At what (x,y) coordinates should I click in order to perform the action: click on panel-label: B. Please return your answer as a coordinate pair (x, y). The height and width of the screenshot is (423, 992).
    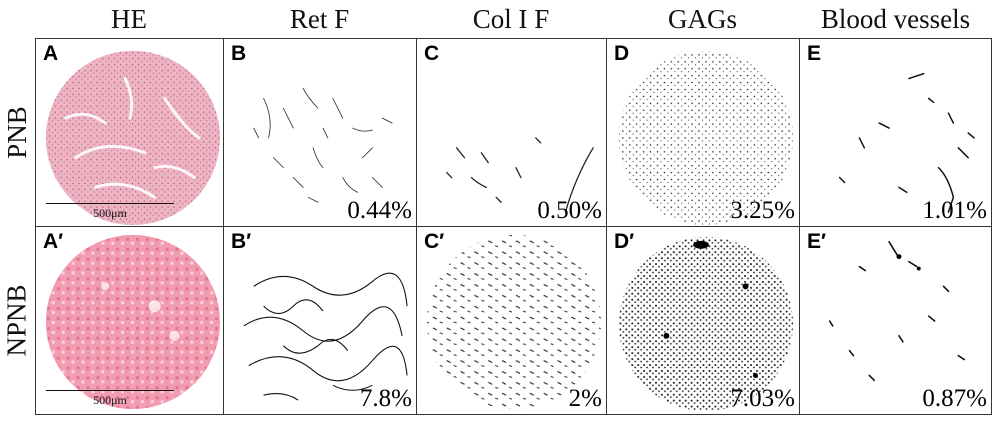
    Looking at the image, I should click on (239, 53).